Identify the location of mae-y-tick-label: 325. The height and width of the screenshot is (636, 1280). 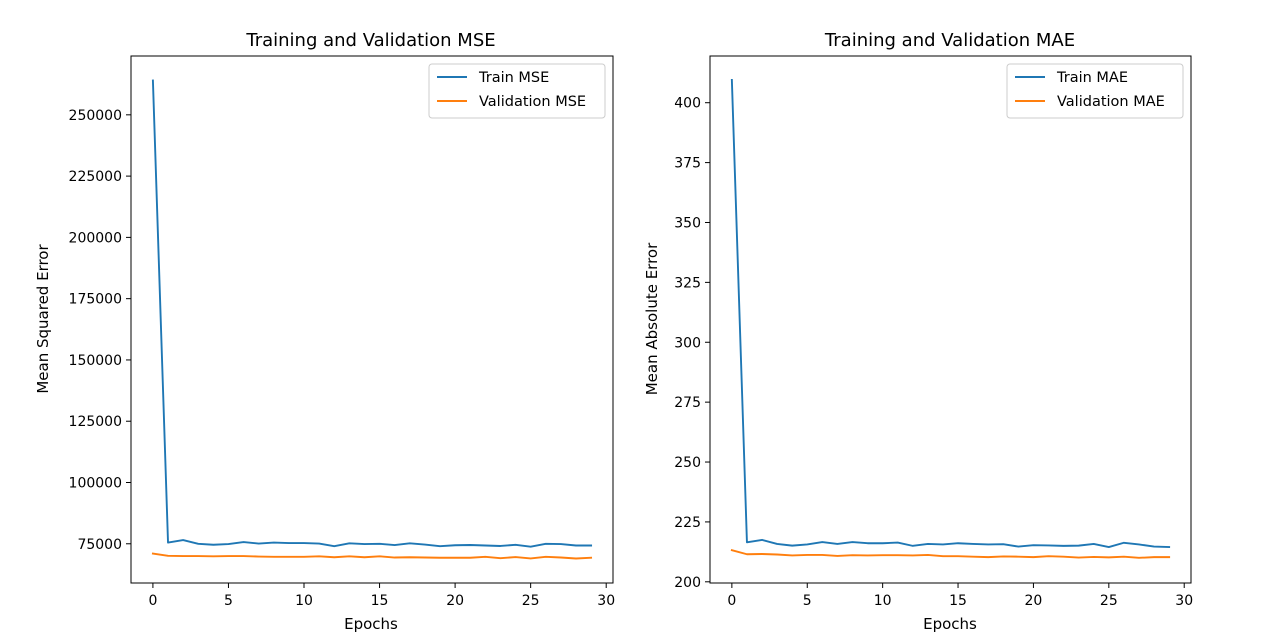
(687, 283).